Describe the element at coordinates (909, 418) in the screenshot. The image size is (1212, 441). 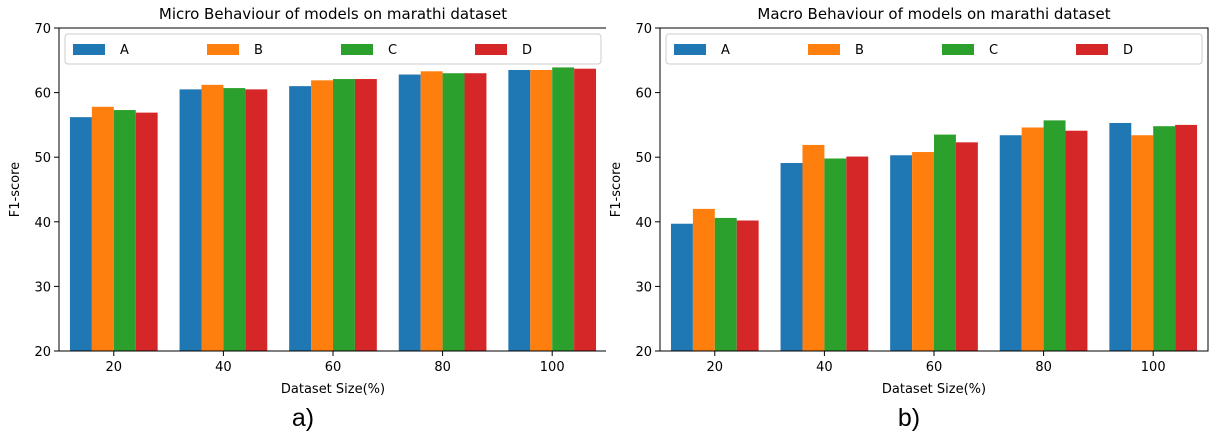
I see `panel-label-b: b)` at that location.